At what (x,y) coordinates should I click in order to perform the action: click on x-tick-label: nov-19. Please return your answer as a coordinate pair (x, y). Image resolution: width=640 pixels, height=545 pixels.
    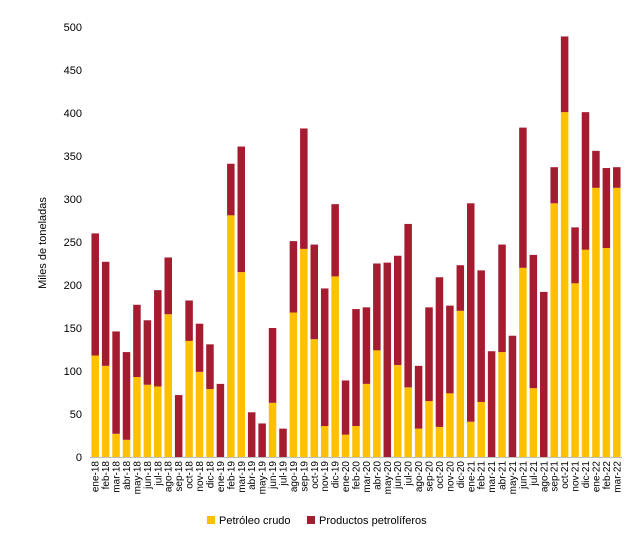
    Looking at the image, I should click on (325, 476).